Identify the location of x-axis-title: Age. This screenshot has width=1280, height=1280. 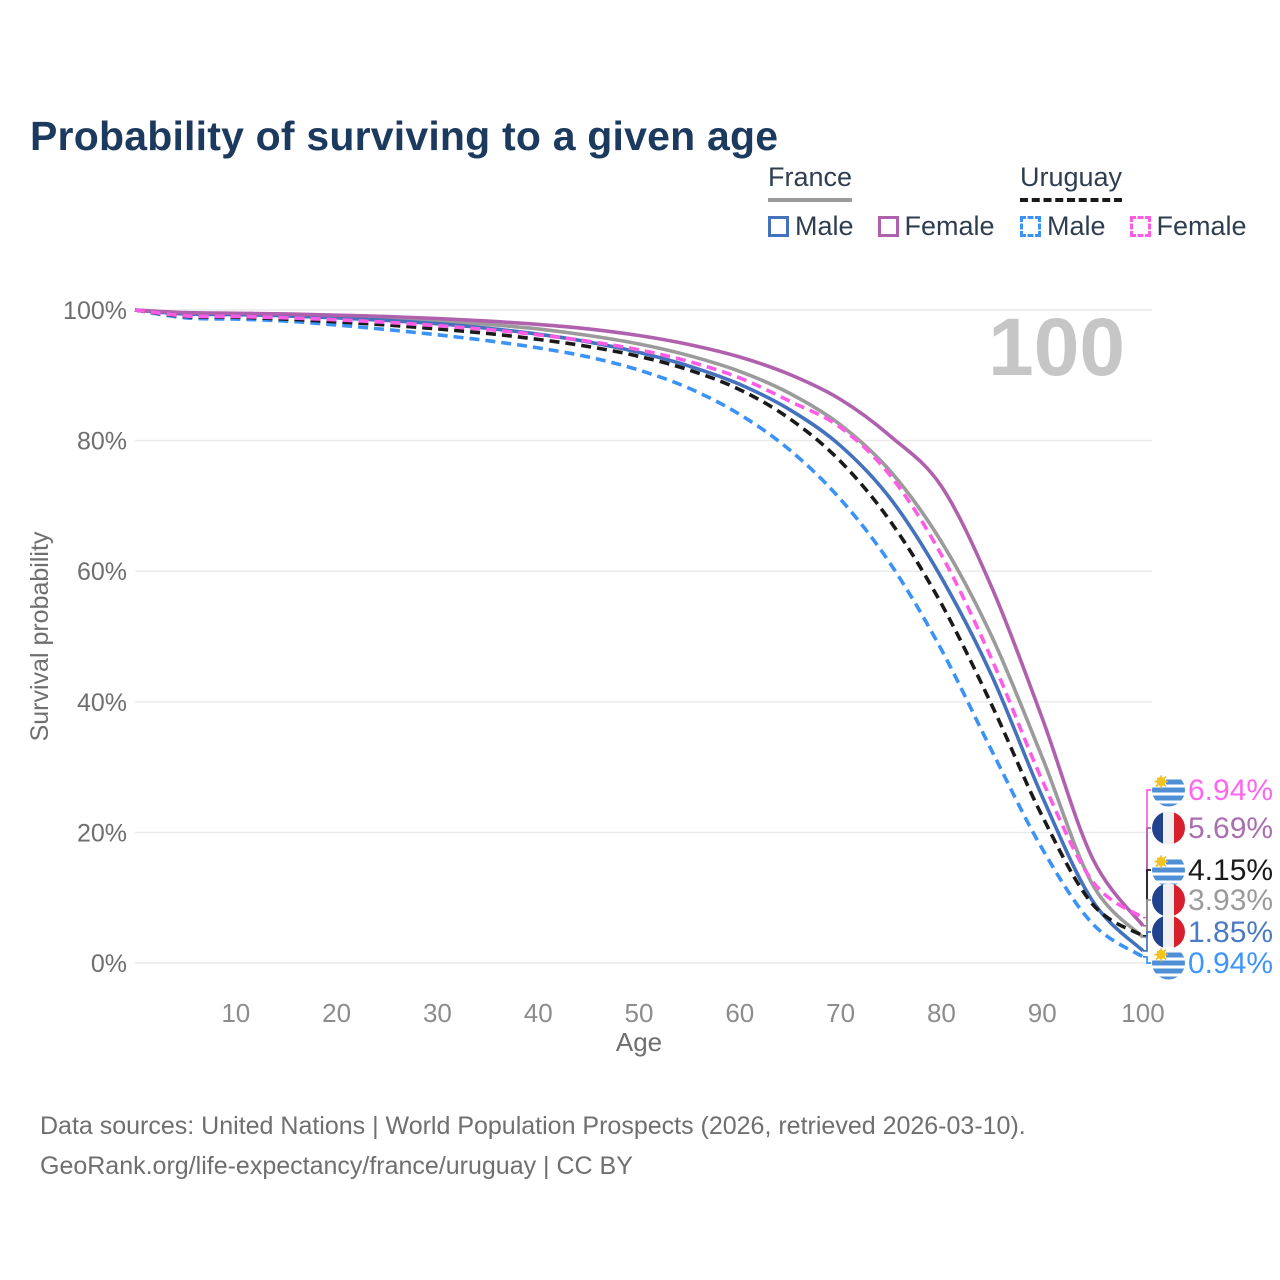
(639, 1042).